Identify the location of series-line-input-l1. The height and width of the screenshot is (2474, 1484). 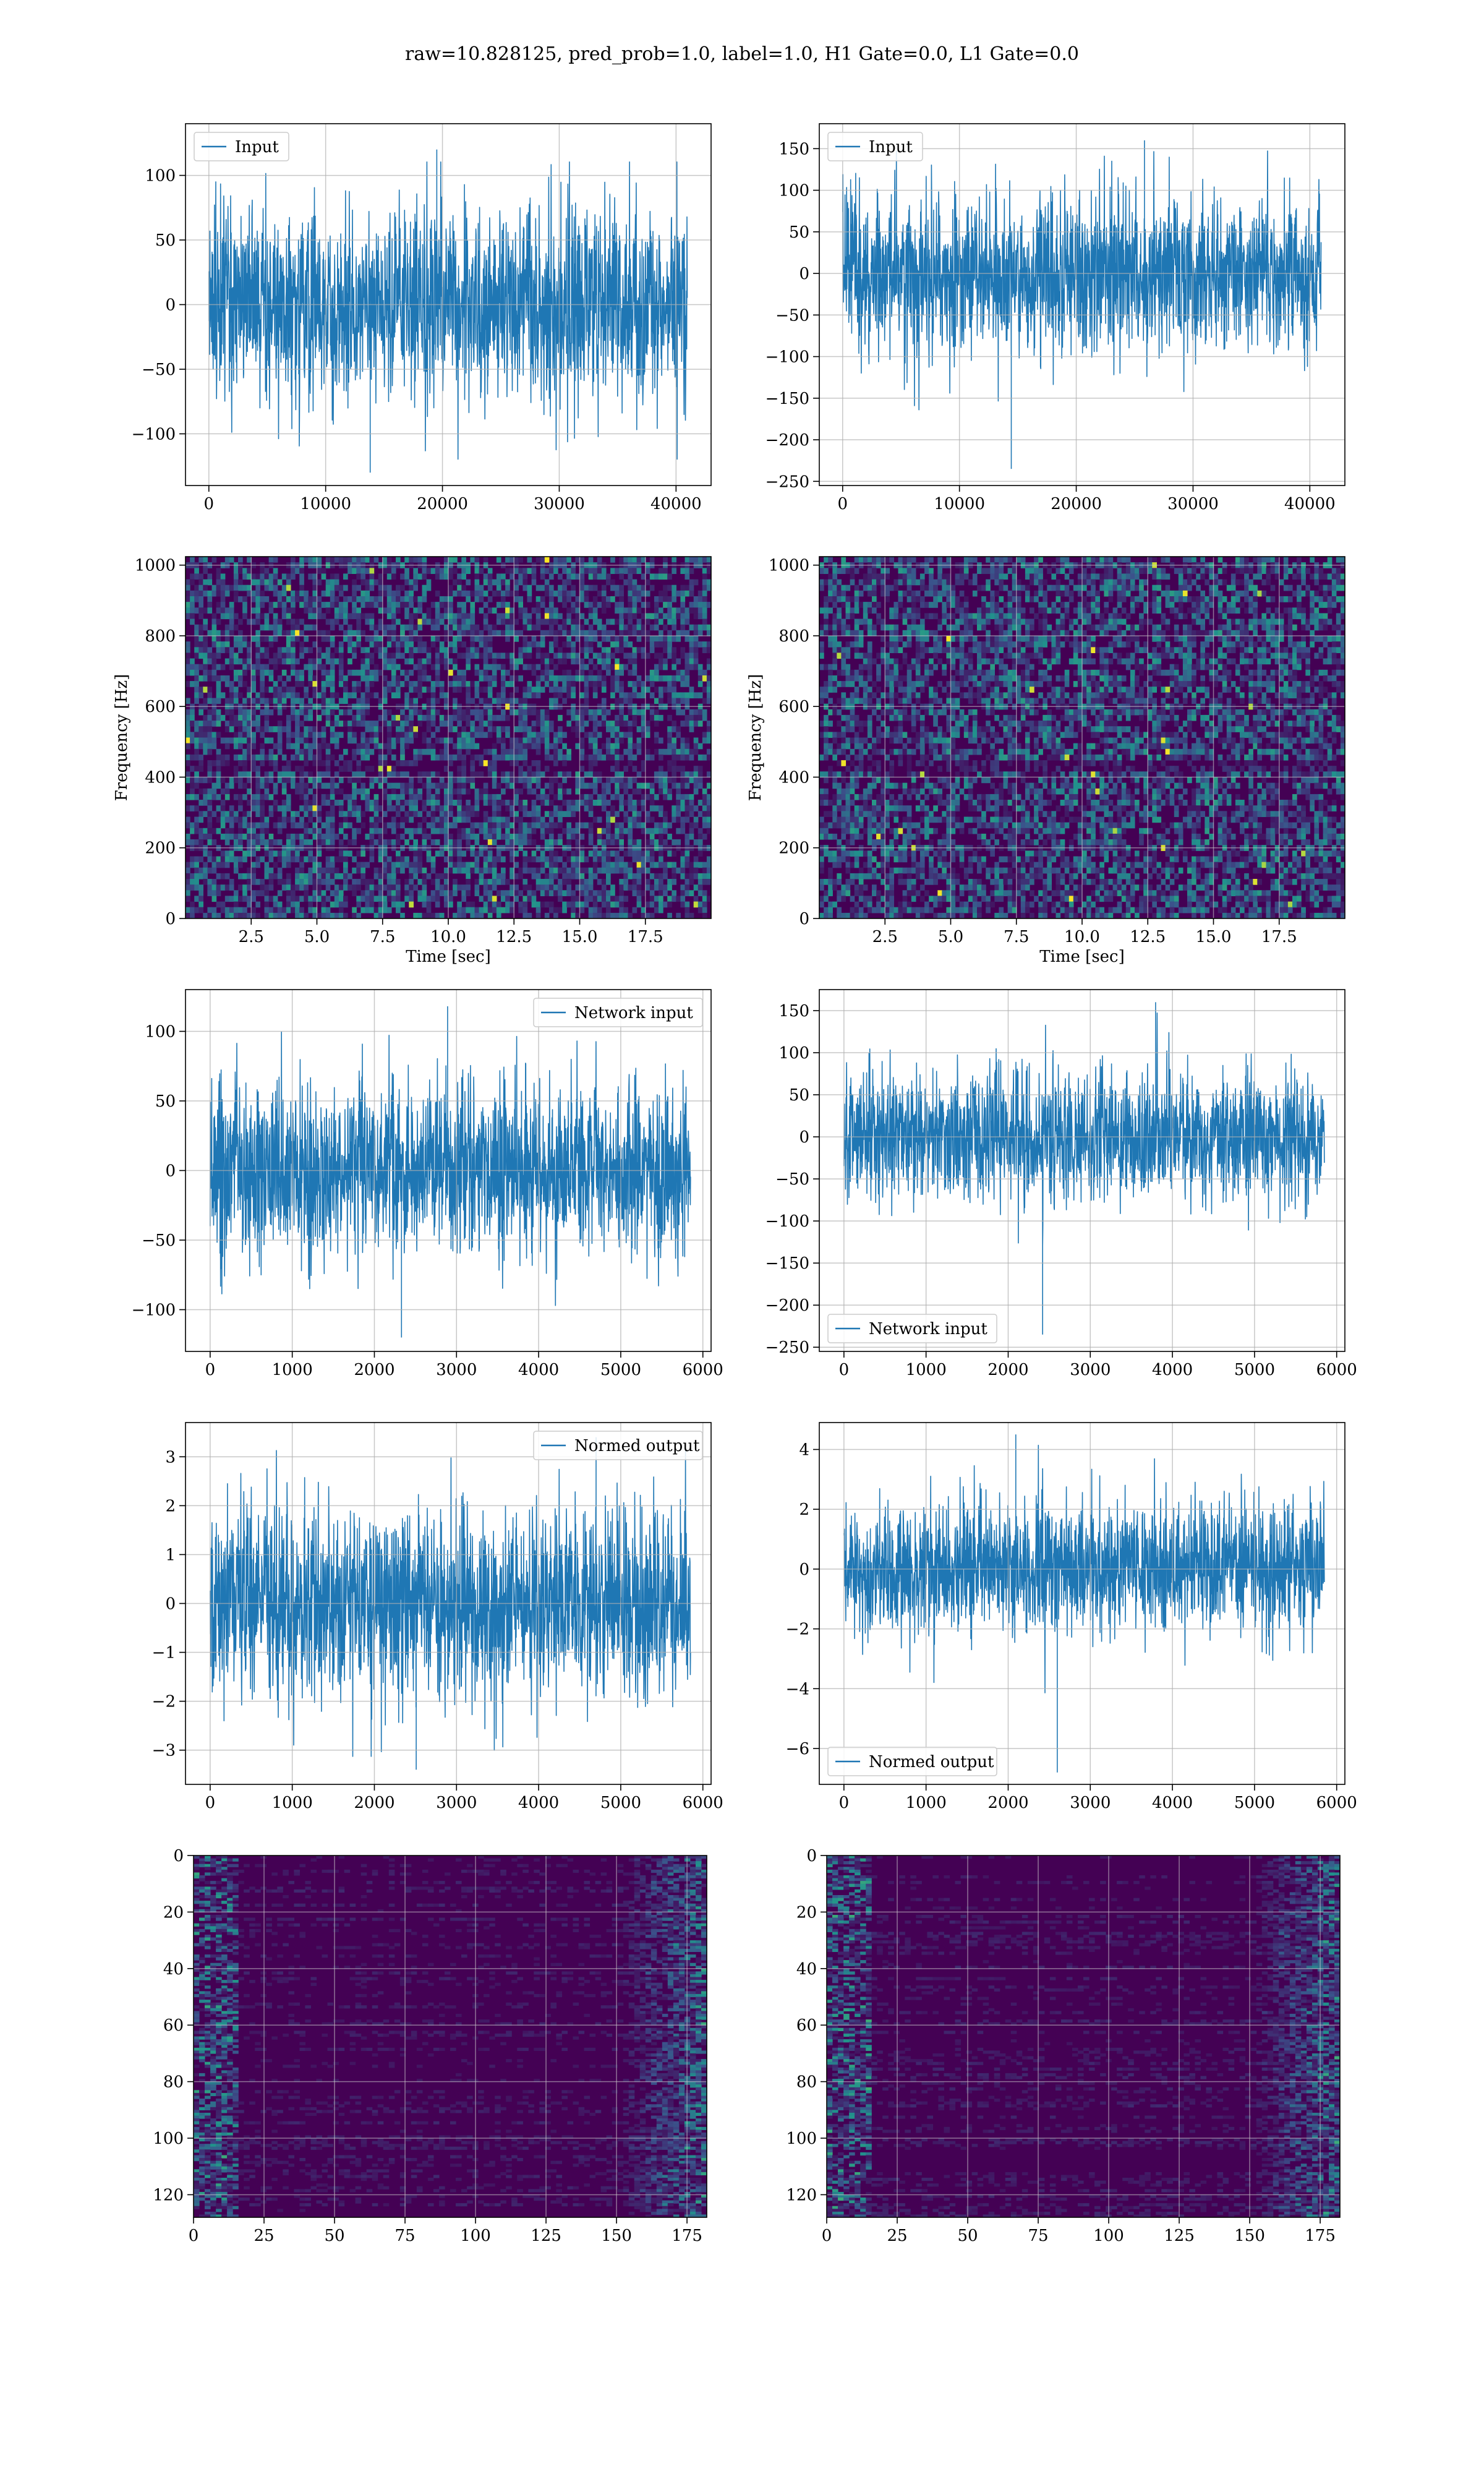
(1082, 304).